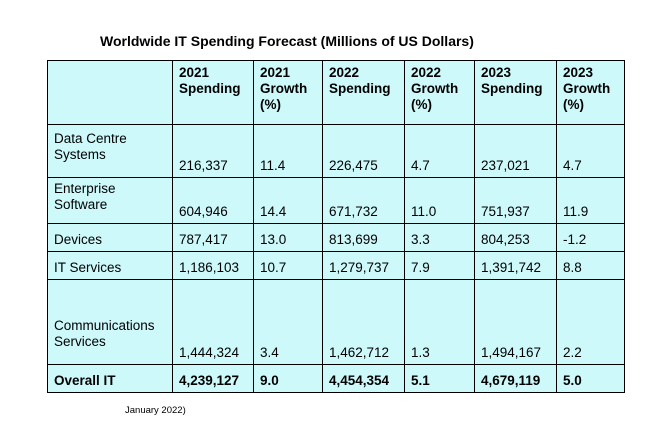 This screenshot has height=432, width=668. What do you see at coordinates (439, 92) in the screenshot?
I see `header-cell-2022-growth: 2022 Growth (%)` at bounding box center [439, 92].